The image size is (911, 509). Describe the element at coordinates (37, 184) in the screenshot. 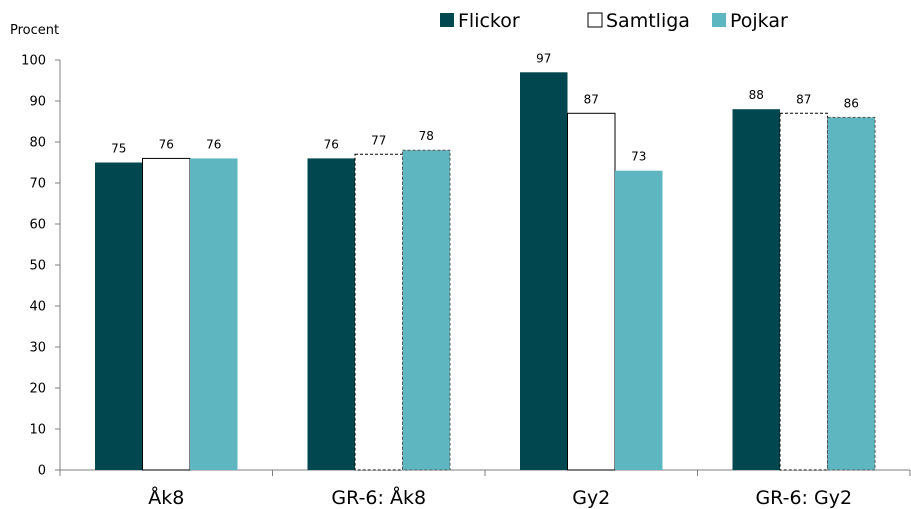

I see `y-tick-label: 70` at that location.